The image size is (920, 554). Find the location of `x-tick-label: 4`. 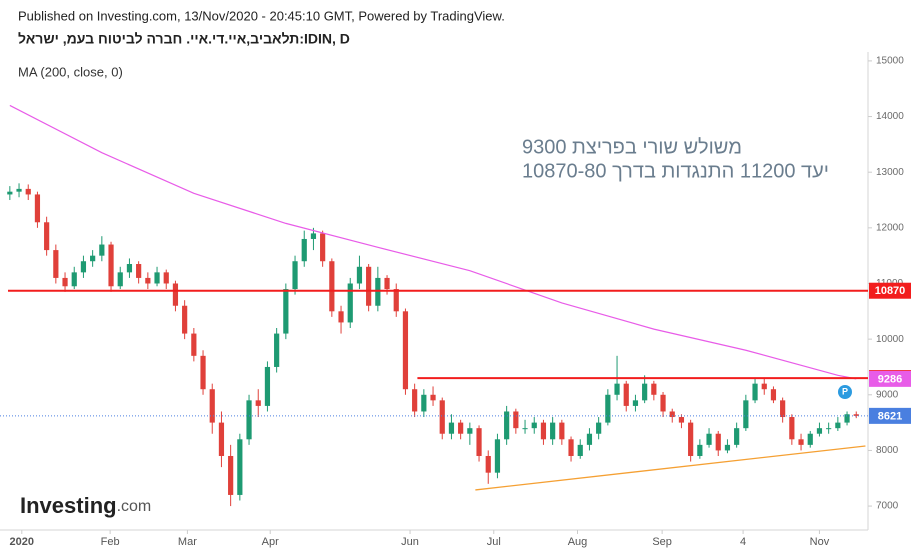

x-tick-label: 4 is located at coordinates (743, 542).